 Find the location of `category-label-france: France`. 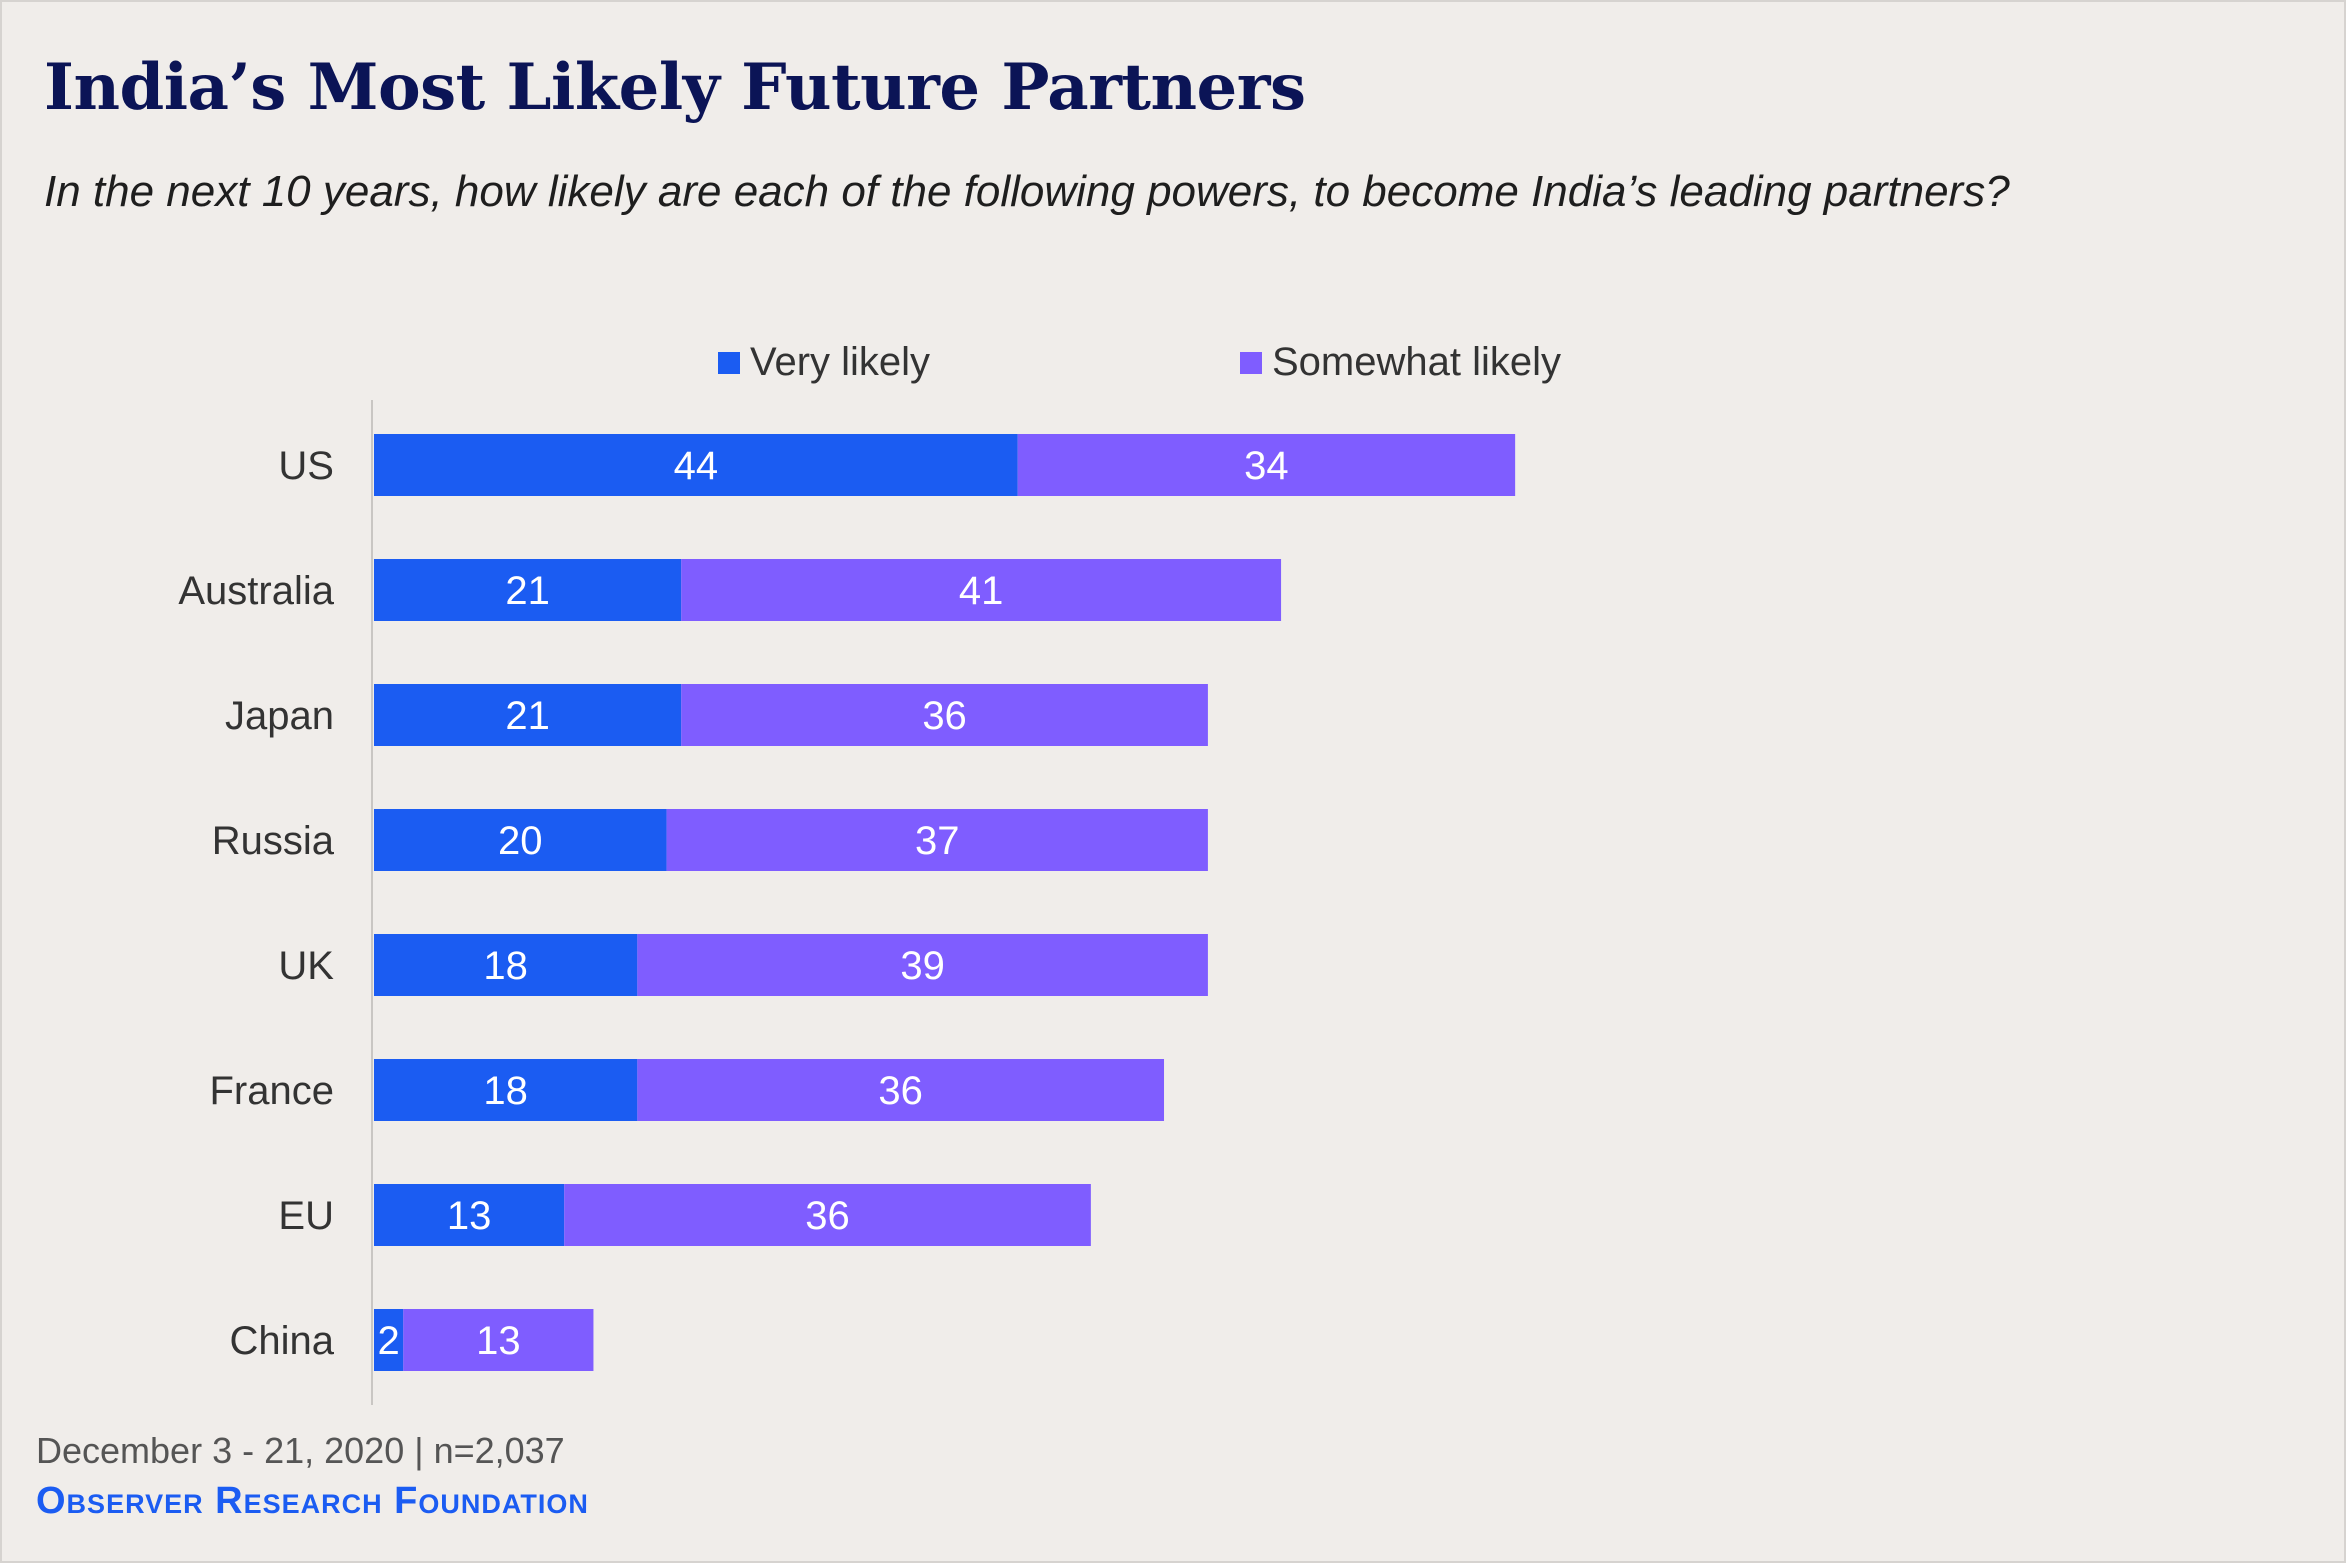

category-label-france: France is located at coordinates (272, 1091).